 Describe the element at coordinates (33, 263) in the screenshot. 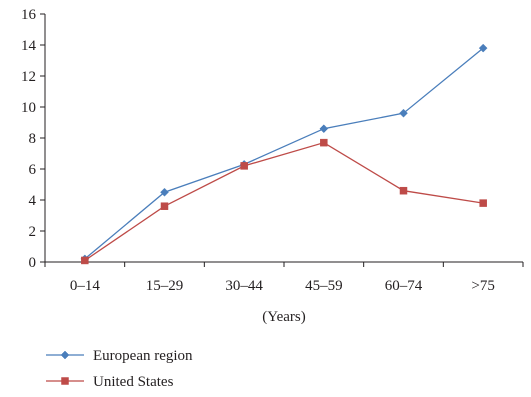

I see `y-tick-label: 0` at that location.